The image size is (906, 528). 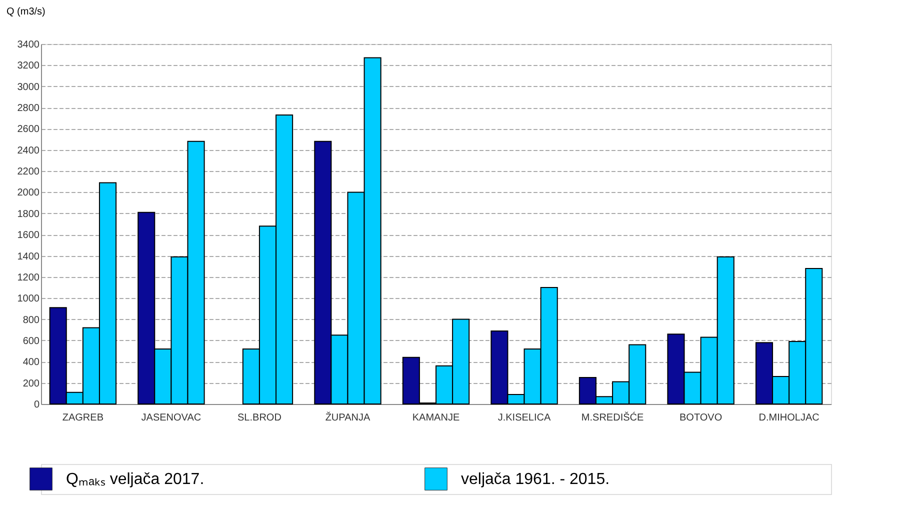 I want to click on x-tick-label: ŽUPANJA, so click(x=347, y=418).